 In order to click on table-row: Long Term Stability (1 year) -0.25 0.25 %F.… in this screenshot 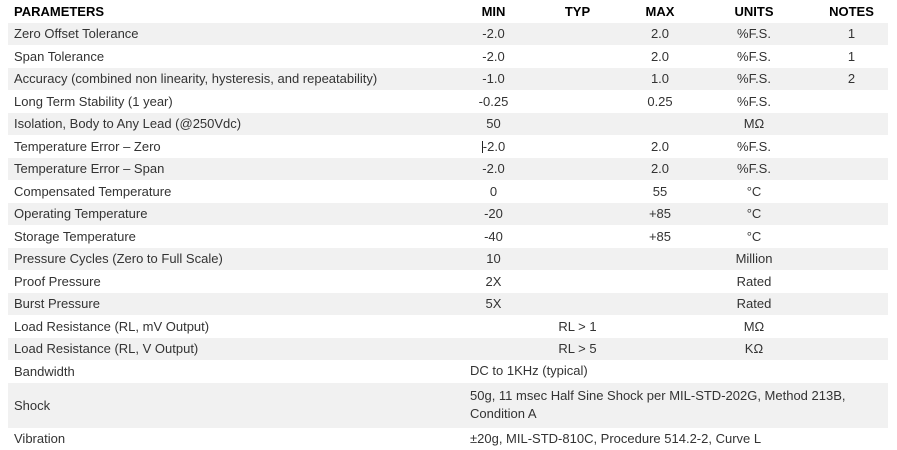, I will do `click(448, 101)`.